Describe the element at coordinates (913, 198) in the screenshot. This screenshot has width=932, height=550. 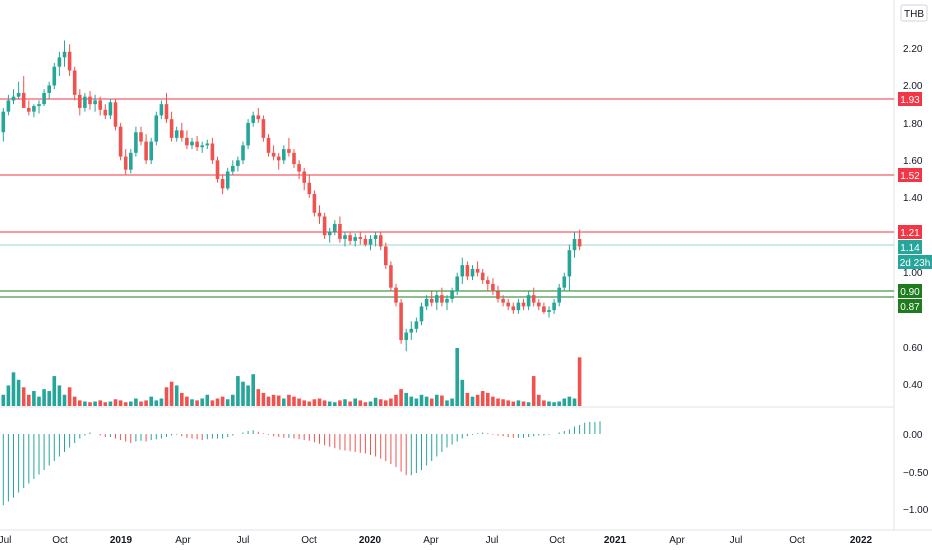
I see `price-tick: 1.40` at that location.